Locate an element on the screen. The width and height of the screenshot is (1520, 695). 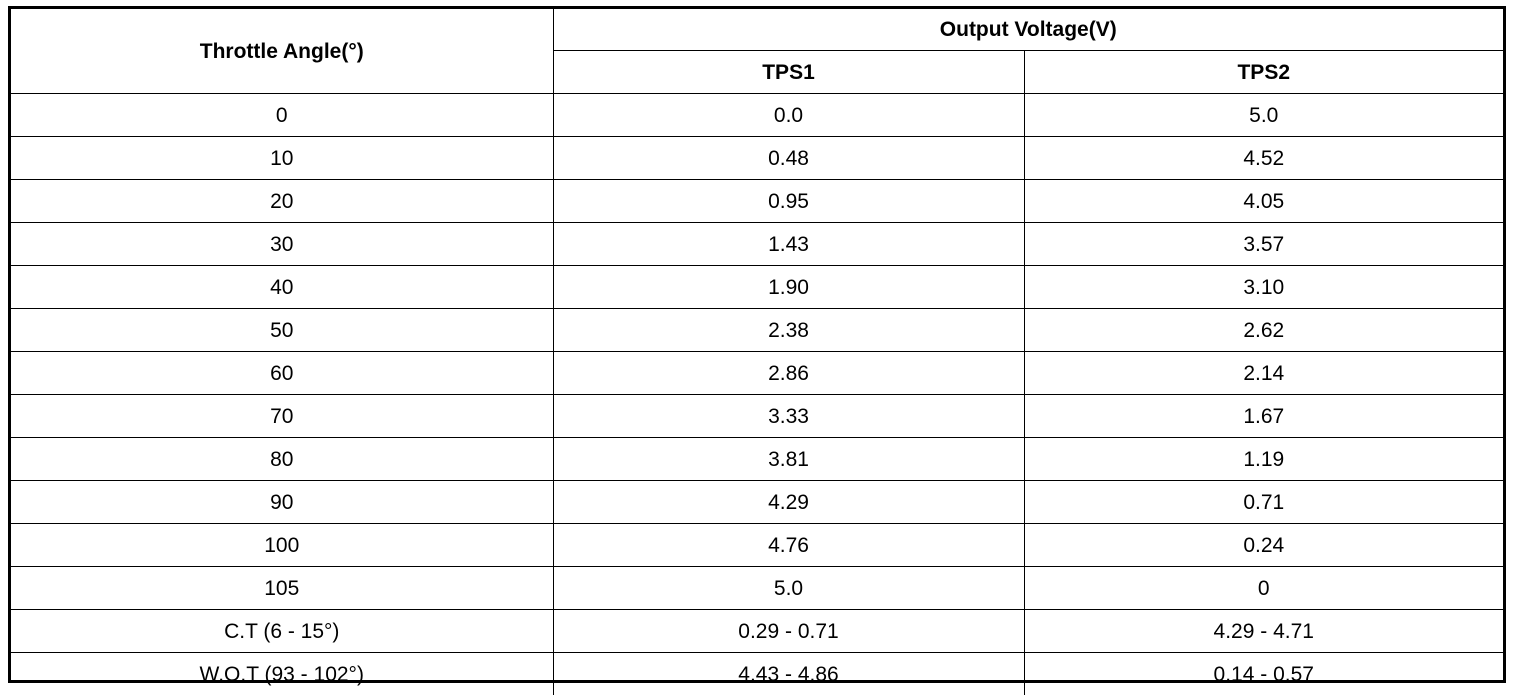
header-row-top: Throttle Angle(°) Output Voltage(V) is located at coordinates (757, 30).